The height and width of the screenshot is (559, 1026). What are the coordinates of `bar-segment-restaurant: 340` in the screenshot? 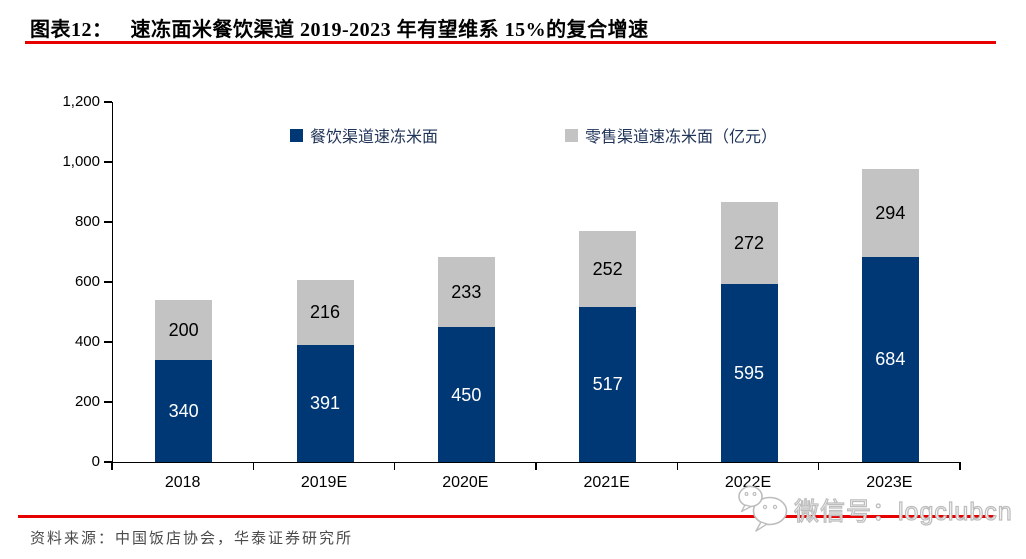 It's located at (184, 411).